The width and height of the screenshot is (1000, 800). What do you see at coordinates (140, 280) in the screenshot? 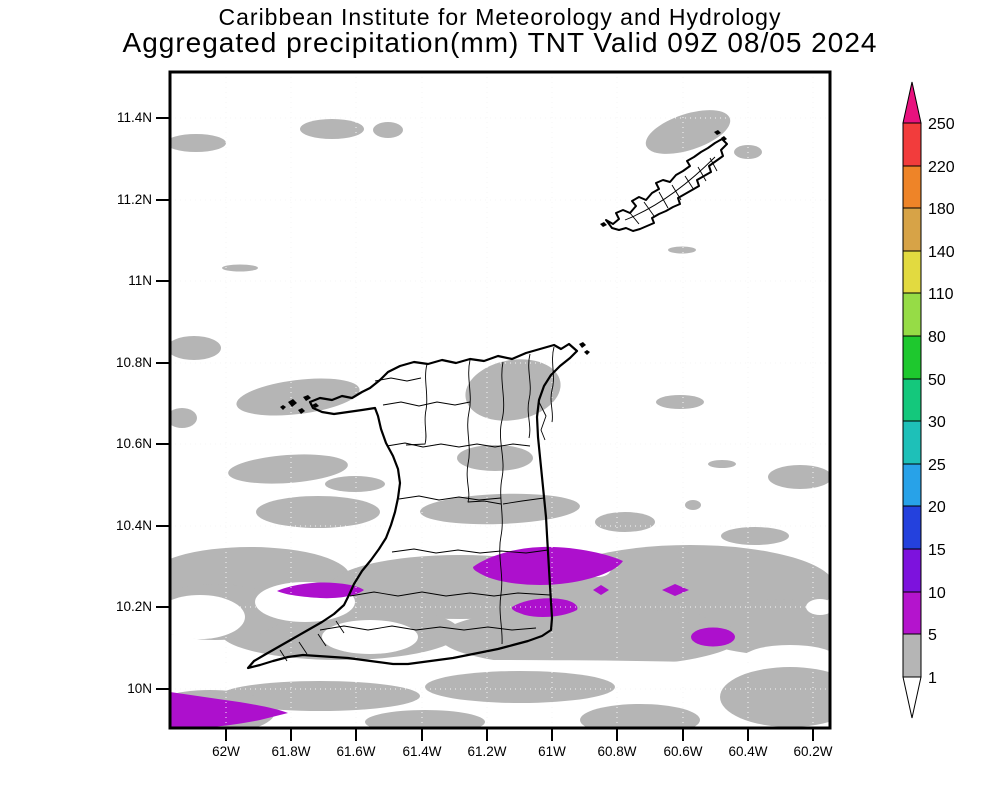
I see `lat-label: 11N` at bounding box center [140, 280].